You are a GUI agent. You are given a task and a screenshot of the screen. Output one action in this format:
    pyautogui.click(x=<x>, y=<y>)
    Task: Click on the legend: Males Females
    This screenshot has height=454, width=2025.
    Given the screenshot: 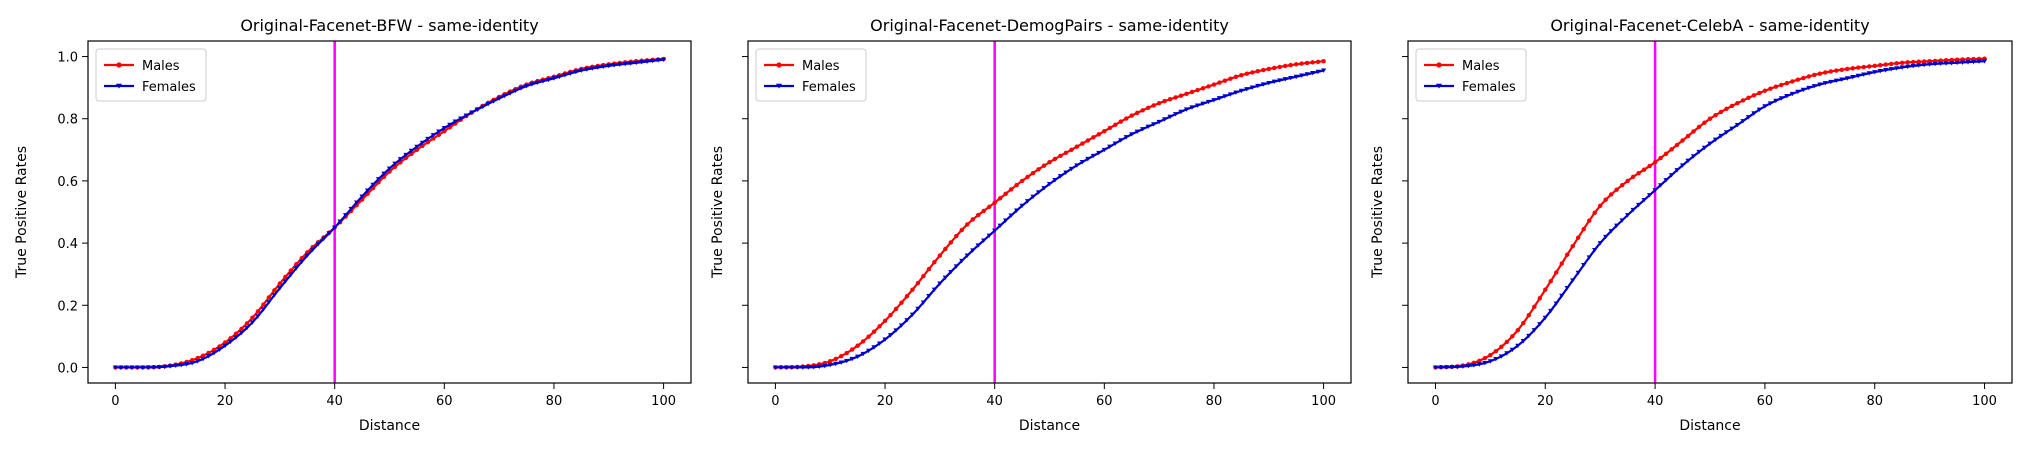 What is the action you would take?
    pyautogui.click(x=151, y=75)
    